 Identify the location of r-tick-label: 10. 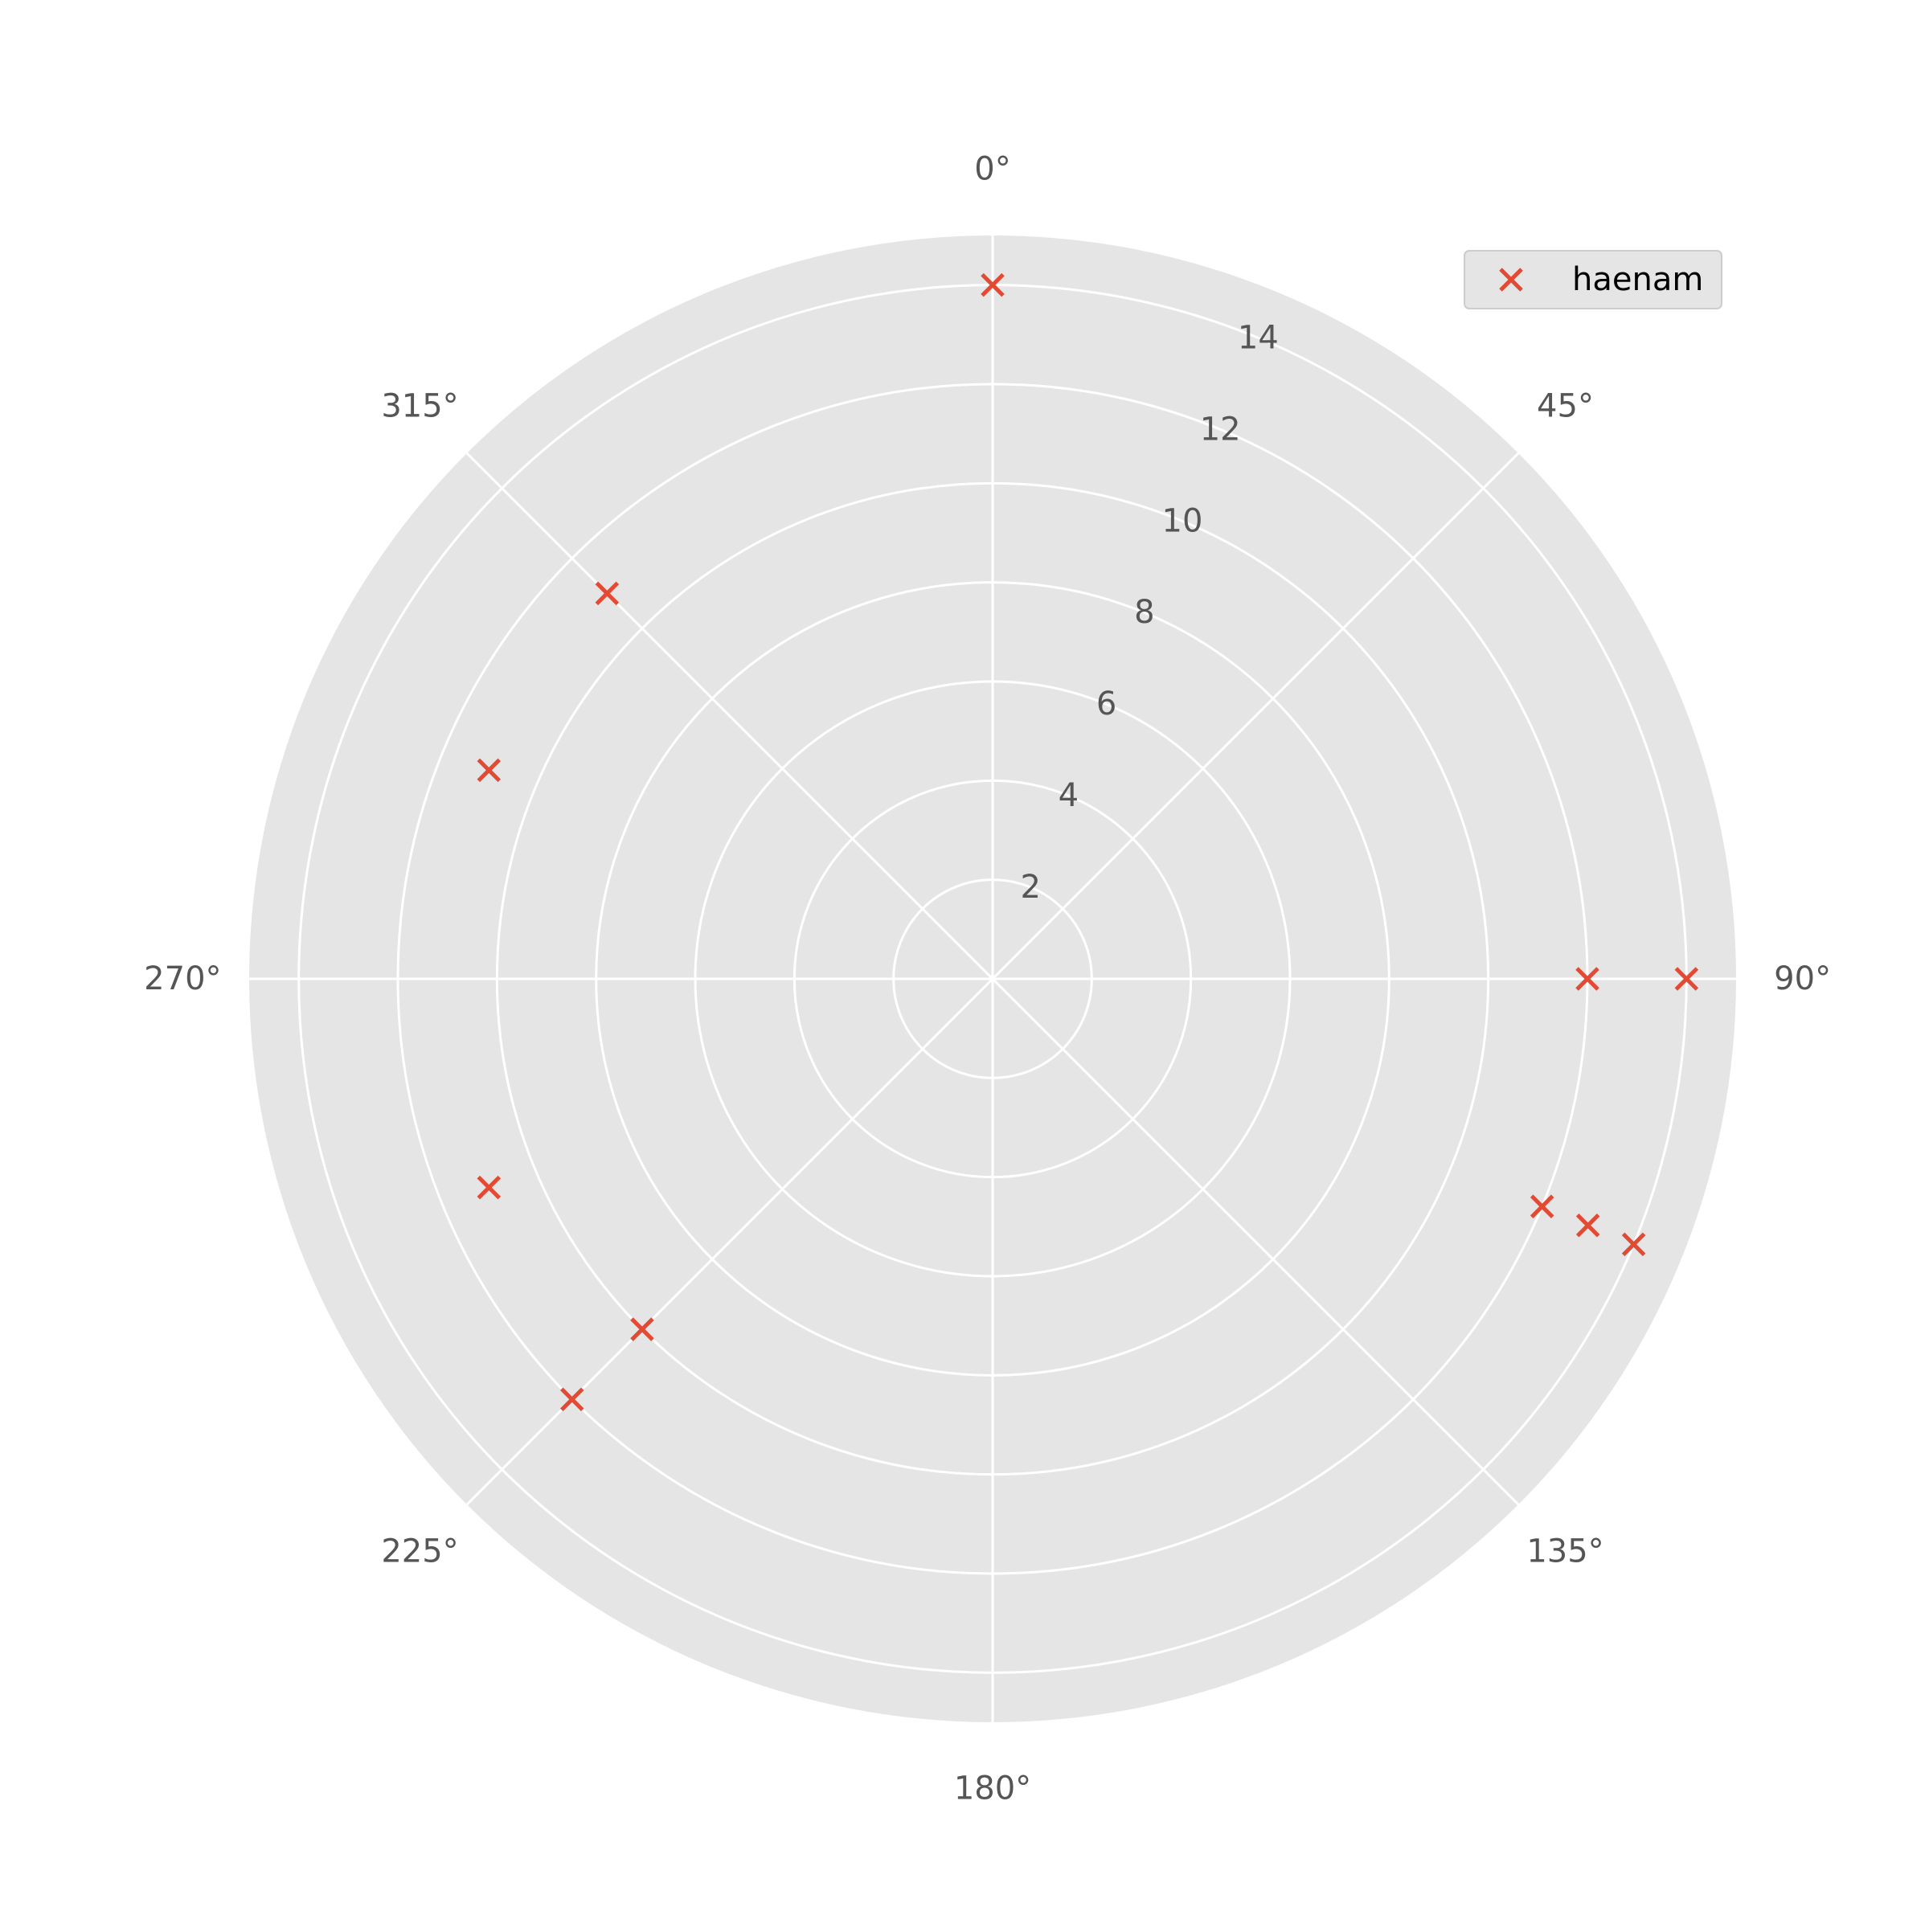
(1182, 520).